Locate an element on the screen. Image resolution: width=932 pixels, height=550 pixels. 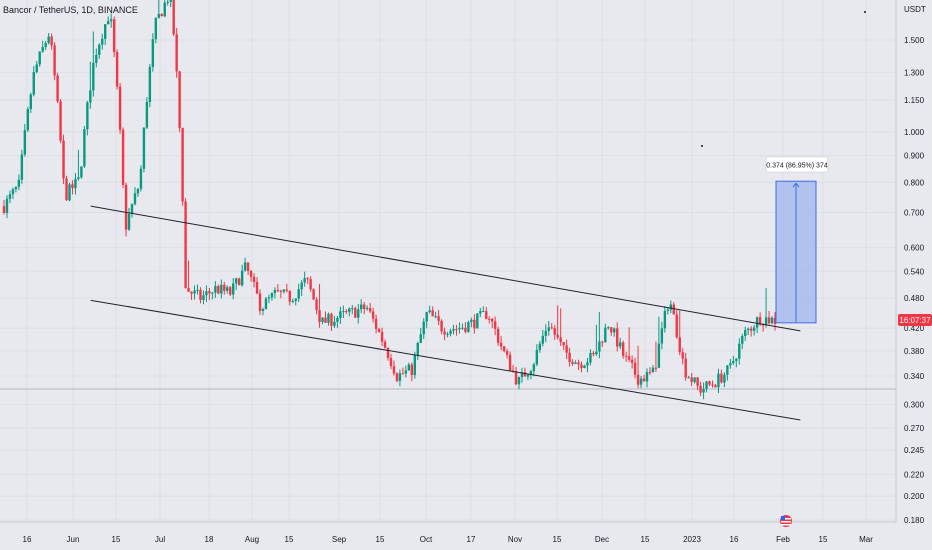
time-tick-label: 17 is located at coordinates (471, 539).